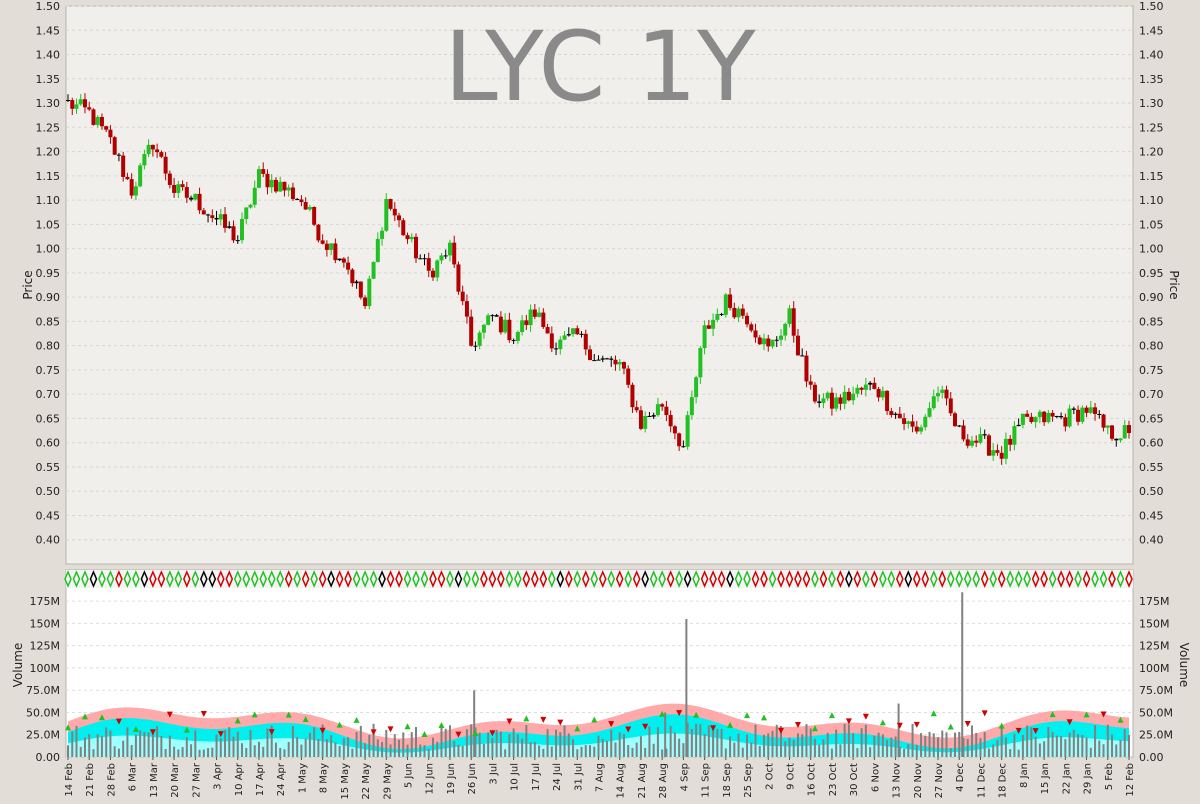  What do you see at coordinates (48, 79) in the screenshot?
I see `price-tick-label-left: 1.35` at bounding box center [48, 79].